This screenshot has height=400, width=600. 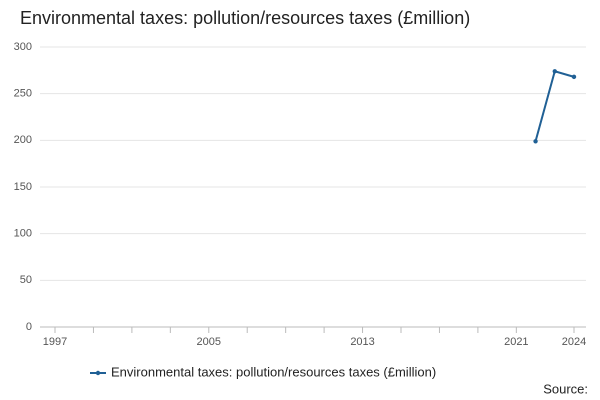 I want to click on x-tick-label: 2013, so click(x=362, y=342).